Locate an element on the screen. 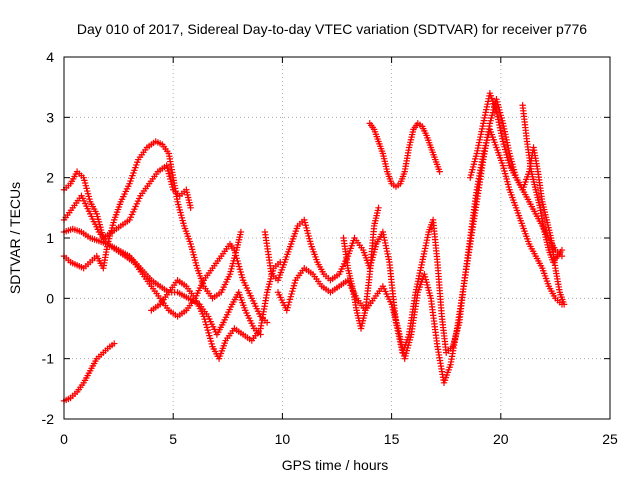  y-tick-label: 0 is located at coordinates (50, 298).